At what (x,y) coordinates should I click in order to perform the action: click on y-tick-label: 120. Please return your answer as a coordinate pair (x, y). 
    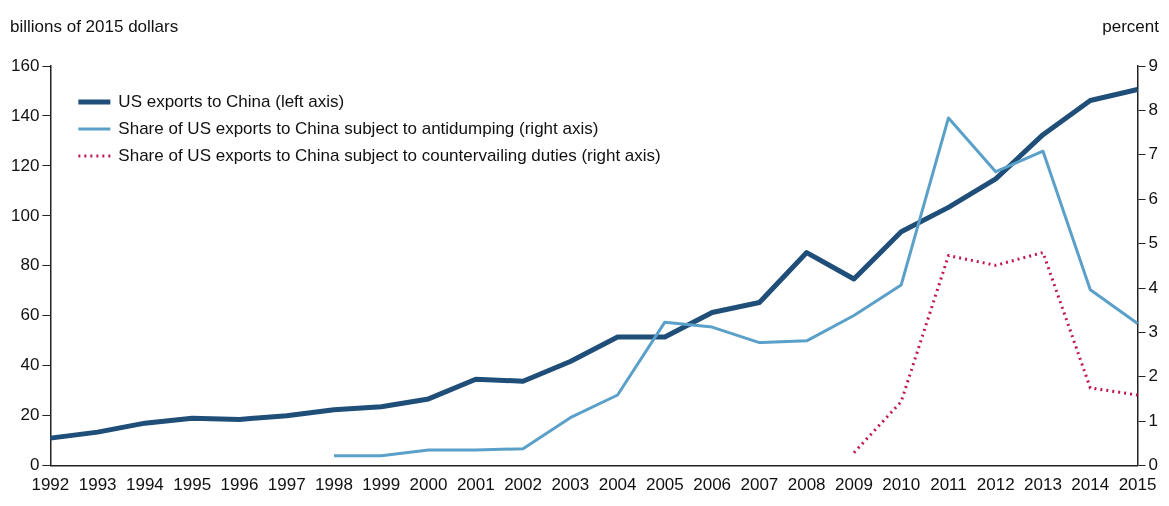
    Looking at the image, I should click on (25, 165).